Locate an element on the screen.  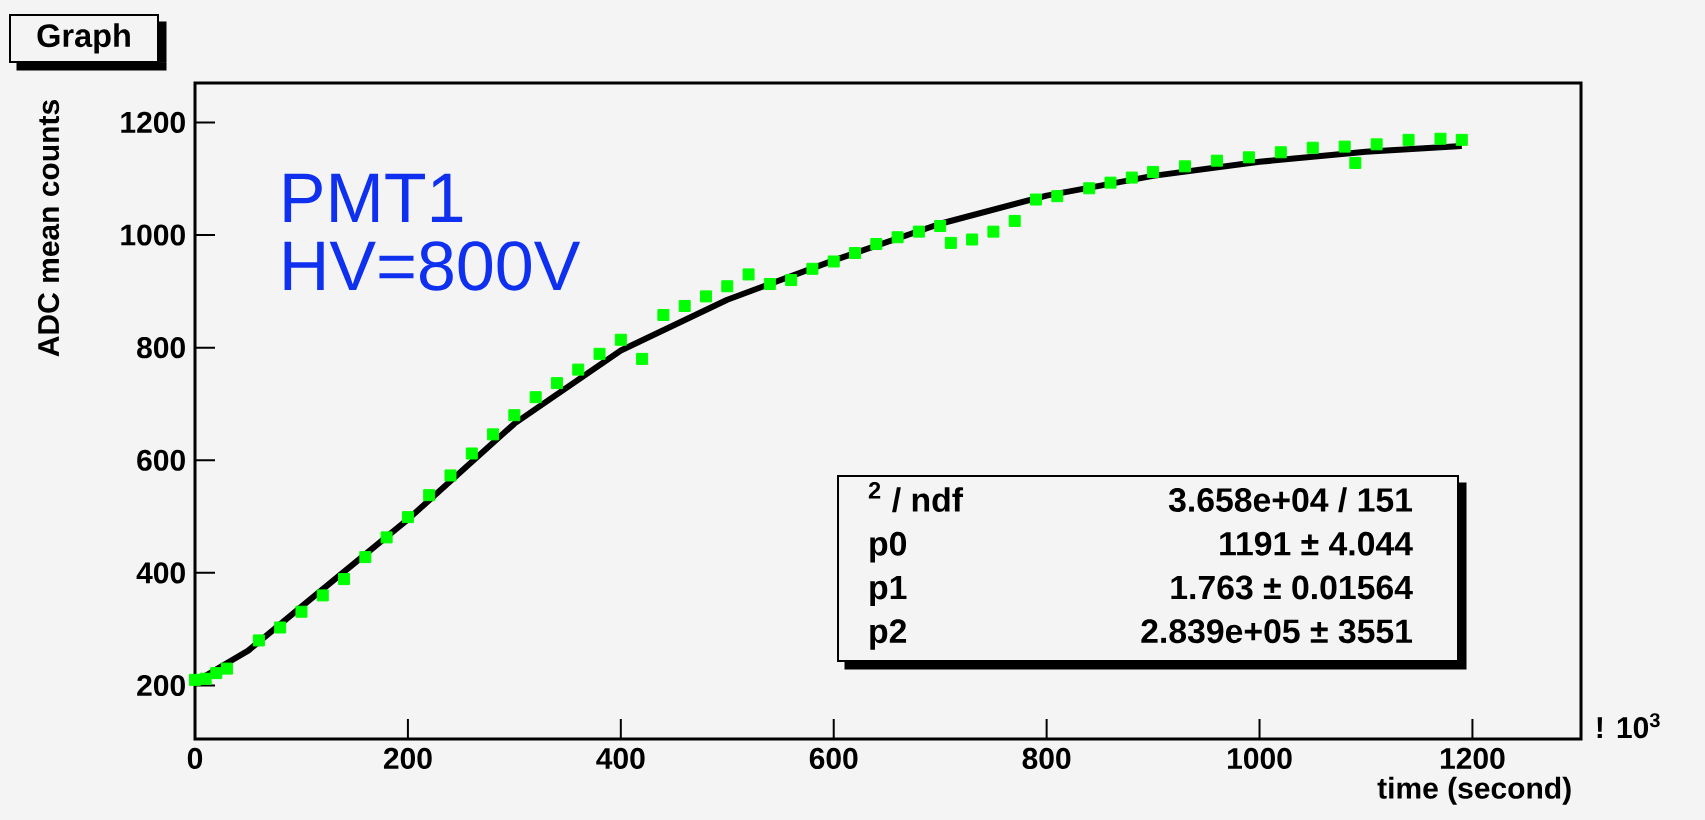
y-tick-label: 200 is located at coordinates (161, 685).